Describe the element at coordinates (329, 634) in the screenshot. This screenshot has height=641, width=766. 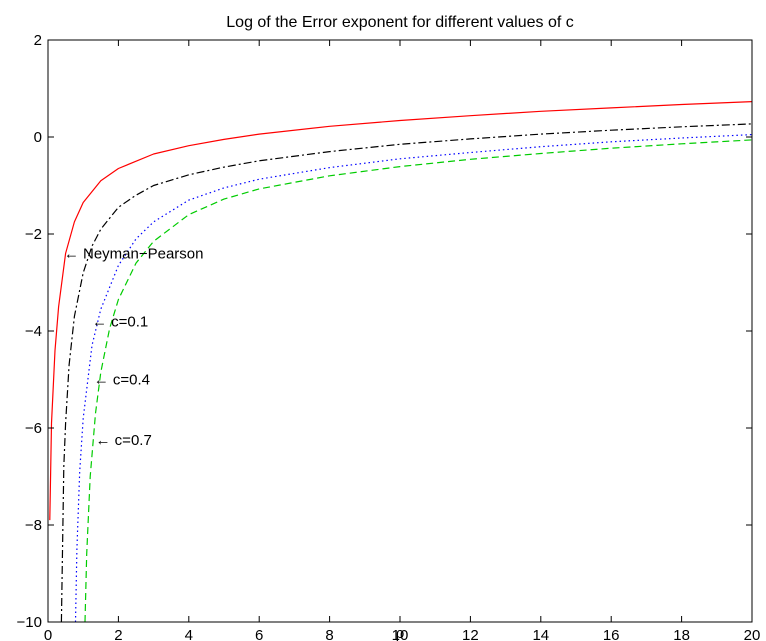
I see `x-tick-label: 8` at that location.